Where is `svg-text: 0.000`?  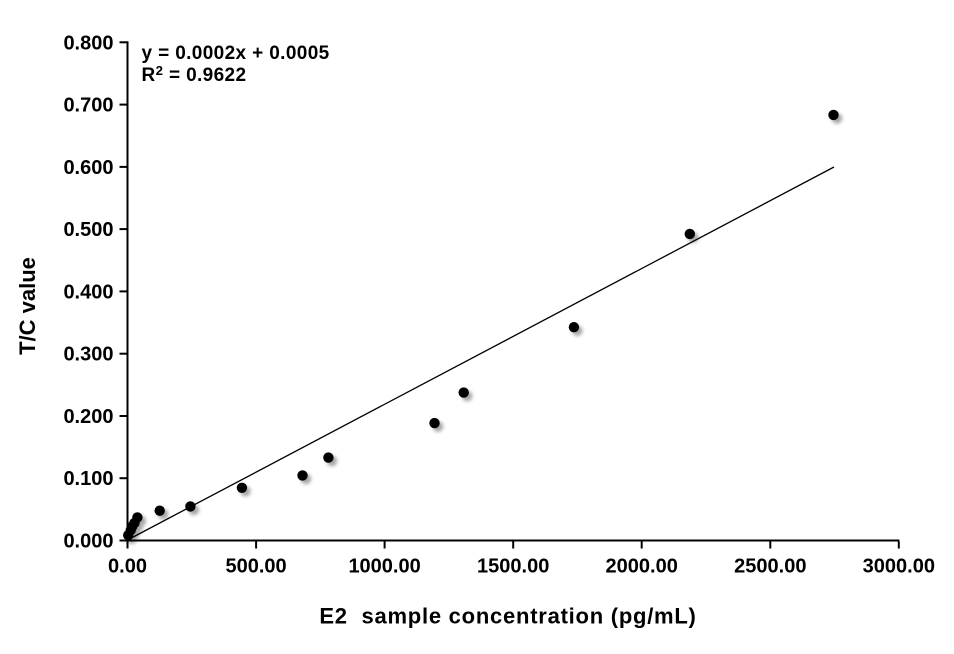 svg-text: 0.000 is located at coordinates (88, 542).